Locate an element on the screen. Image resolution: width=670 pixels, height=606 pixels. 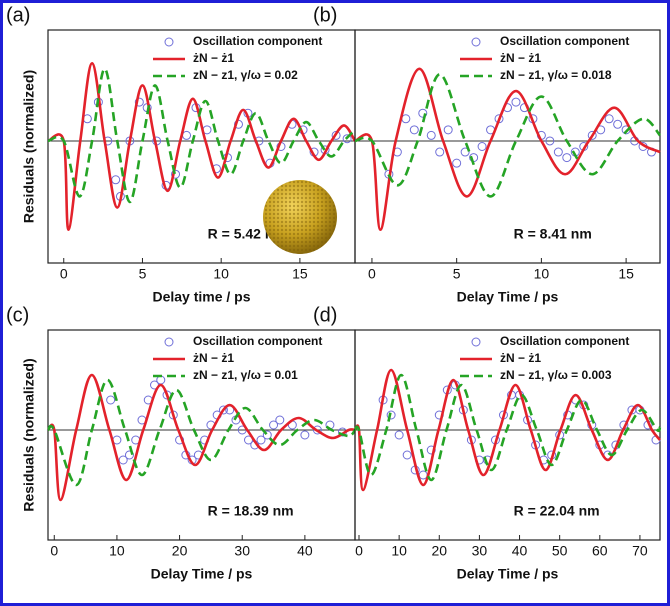
annotation: R = 18.39 nm is located at coordinates (251, 511).